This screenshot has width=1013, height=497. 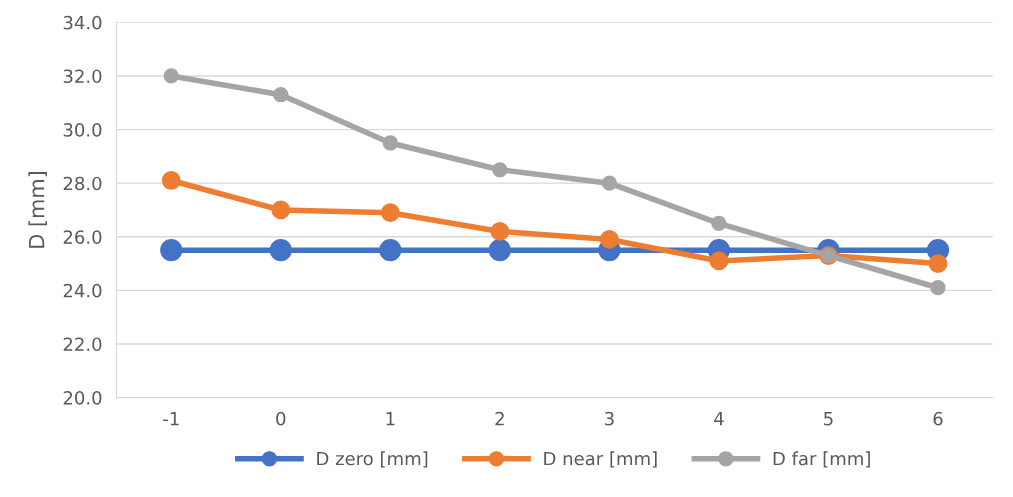 What do you see at coordinates (82, 76) in the screenshot?
I see `y-tick-label: 32.0` at bounding box center [82, 76].